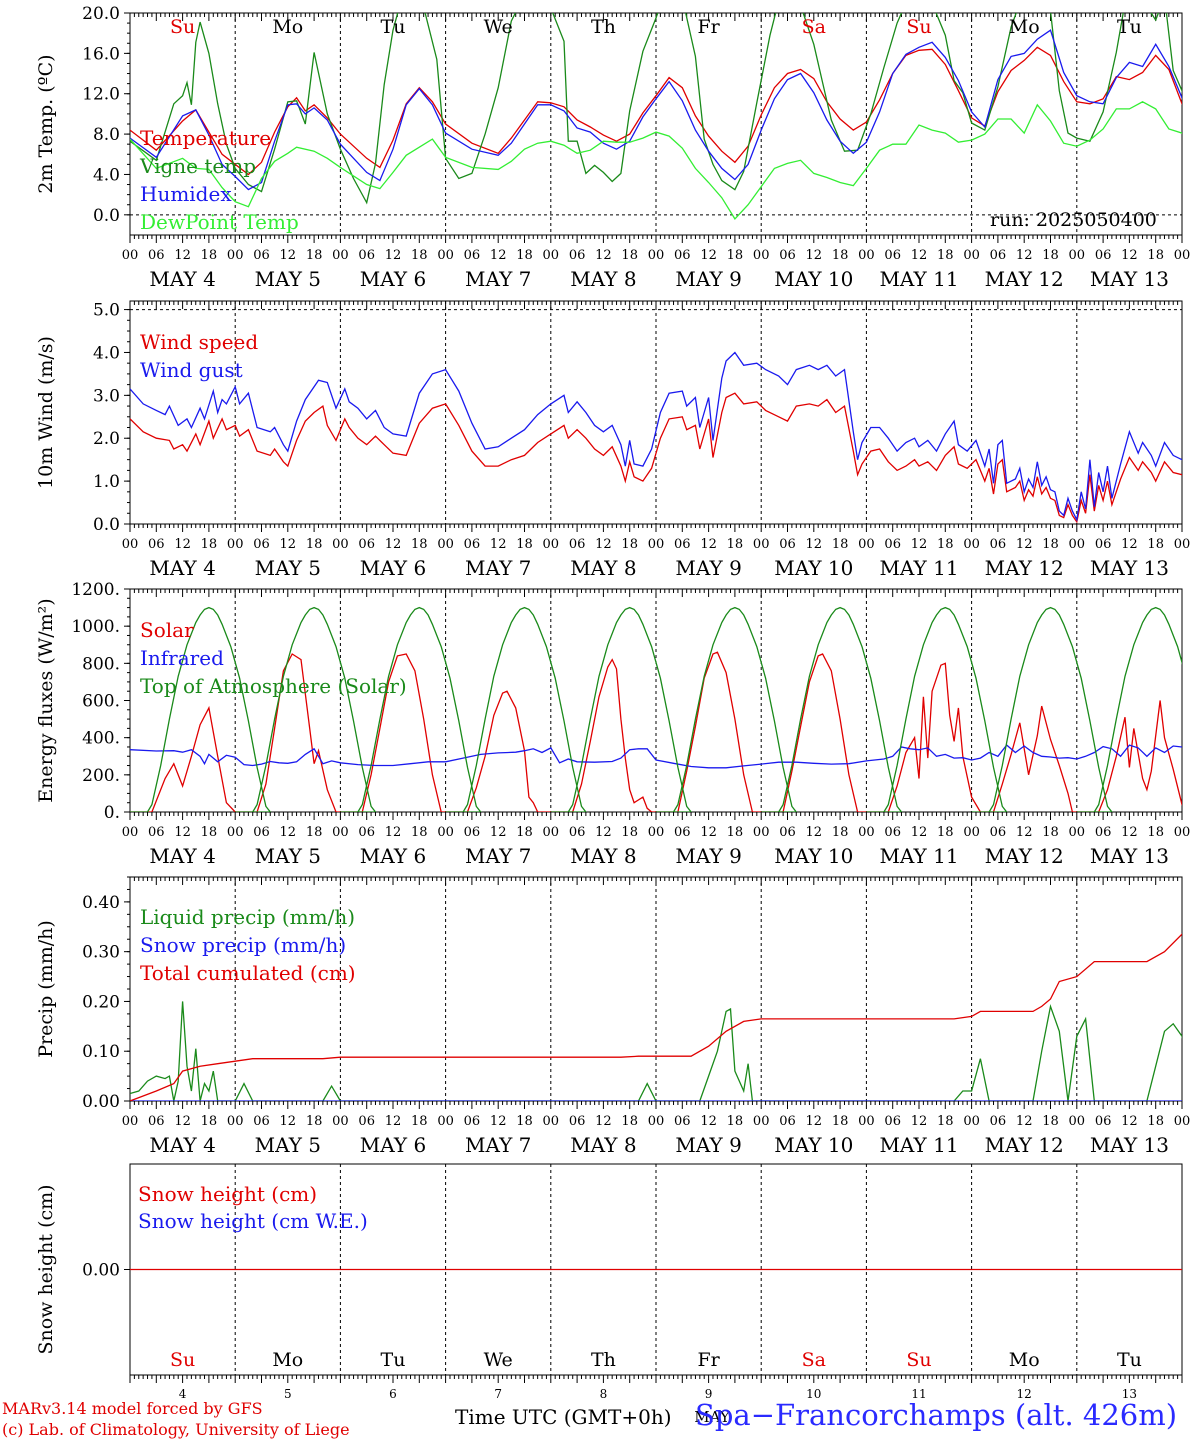 The width and height of the screenshot is (1194, 1440). I want to click on series-infrared, so click(656, 756).